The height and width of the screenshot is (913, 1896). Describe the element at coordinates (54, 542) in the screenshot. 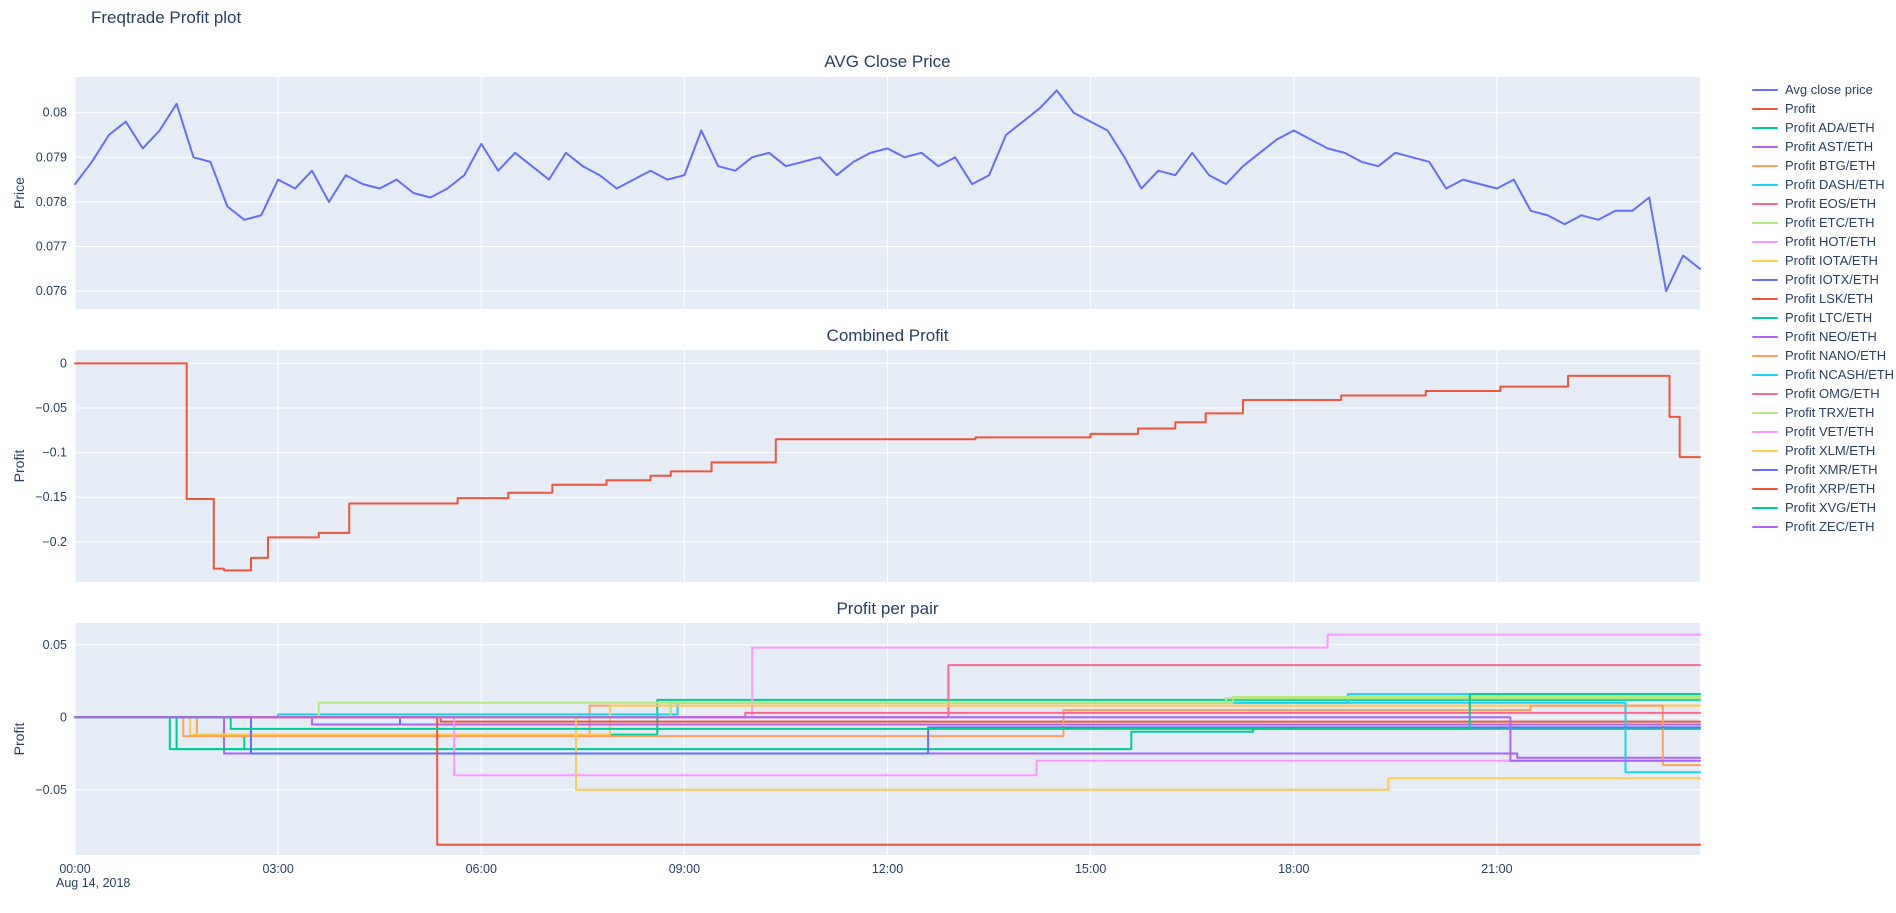

I see `y-tick-label: −0.2` at that location.